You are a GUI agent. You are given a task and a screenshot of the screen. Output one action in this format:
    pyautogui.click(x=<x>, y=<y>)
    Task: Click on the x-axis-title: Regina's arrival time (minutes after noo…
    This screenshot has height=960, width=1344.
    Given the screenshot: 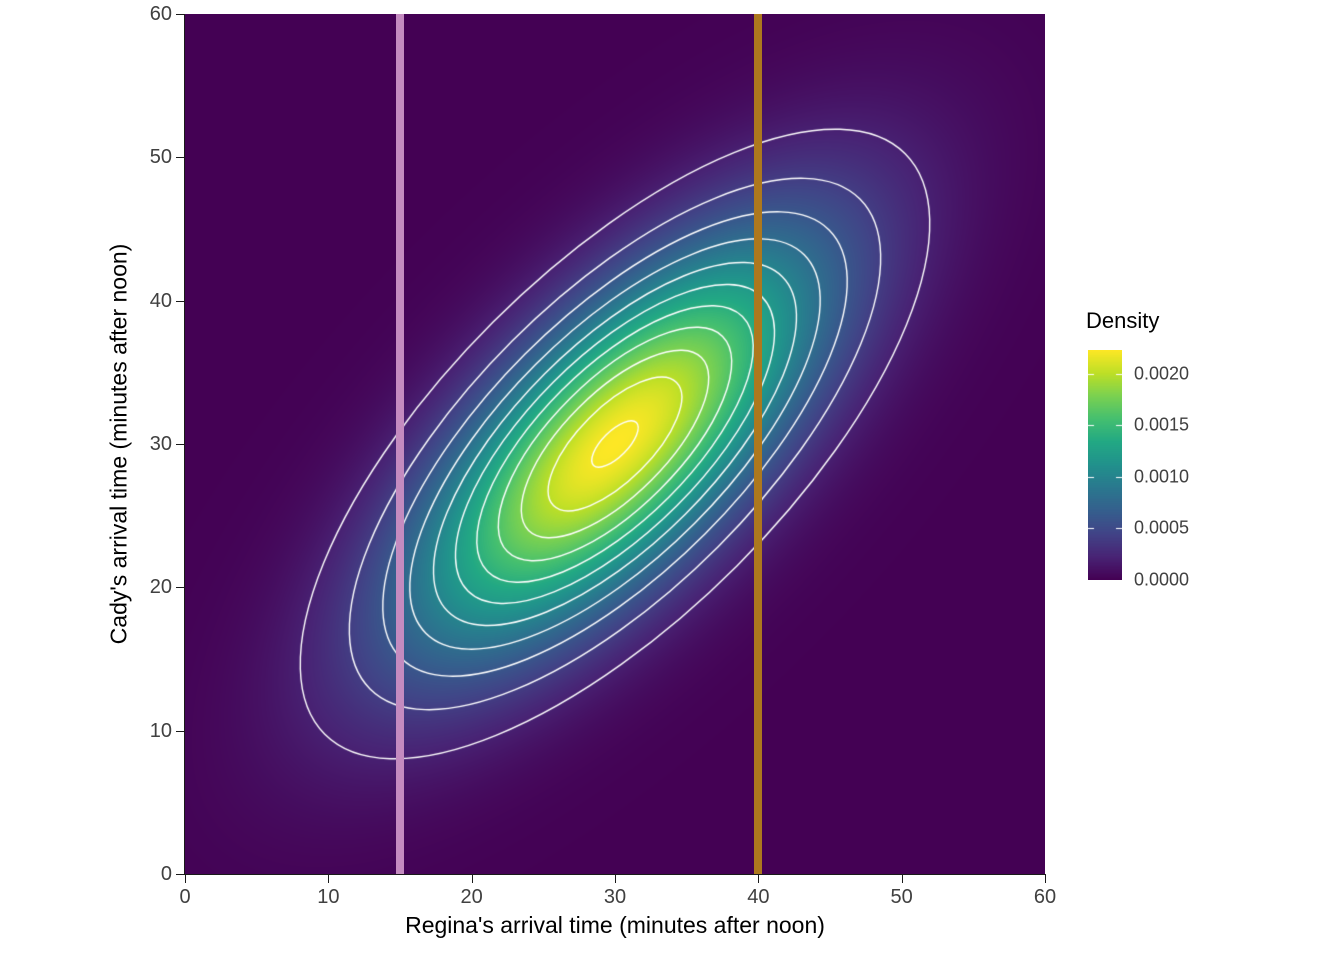 What is the action you would take?
    pyautogui.click(x=615, y=925)
    